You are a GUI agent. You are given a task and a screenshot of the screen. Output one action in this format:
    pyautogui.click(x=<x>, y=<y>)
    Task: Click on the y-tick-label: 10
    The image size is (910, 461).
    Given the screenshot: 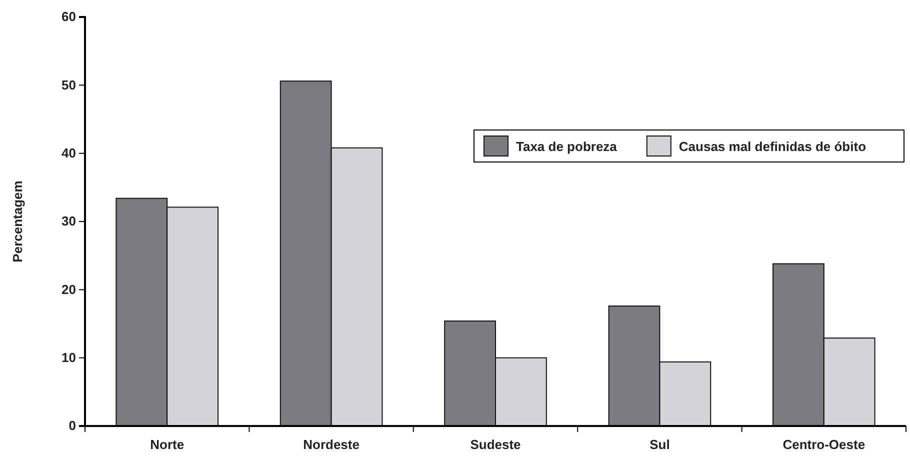 What is the action you would take?
    pyautogui.click(x=69, y=357)
    